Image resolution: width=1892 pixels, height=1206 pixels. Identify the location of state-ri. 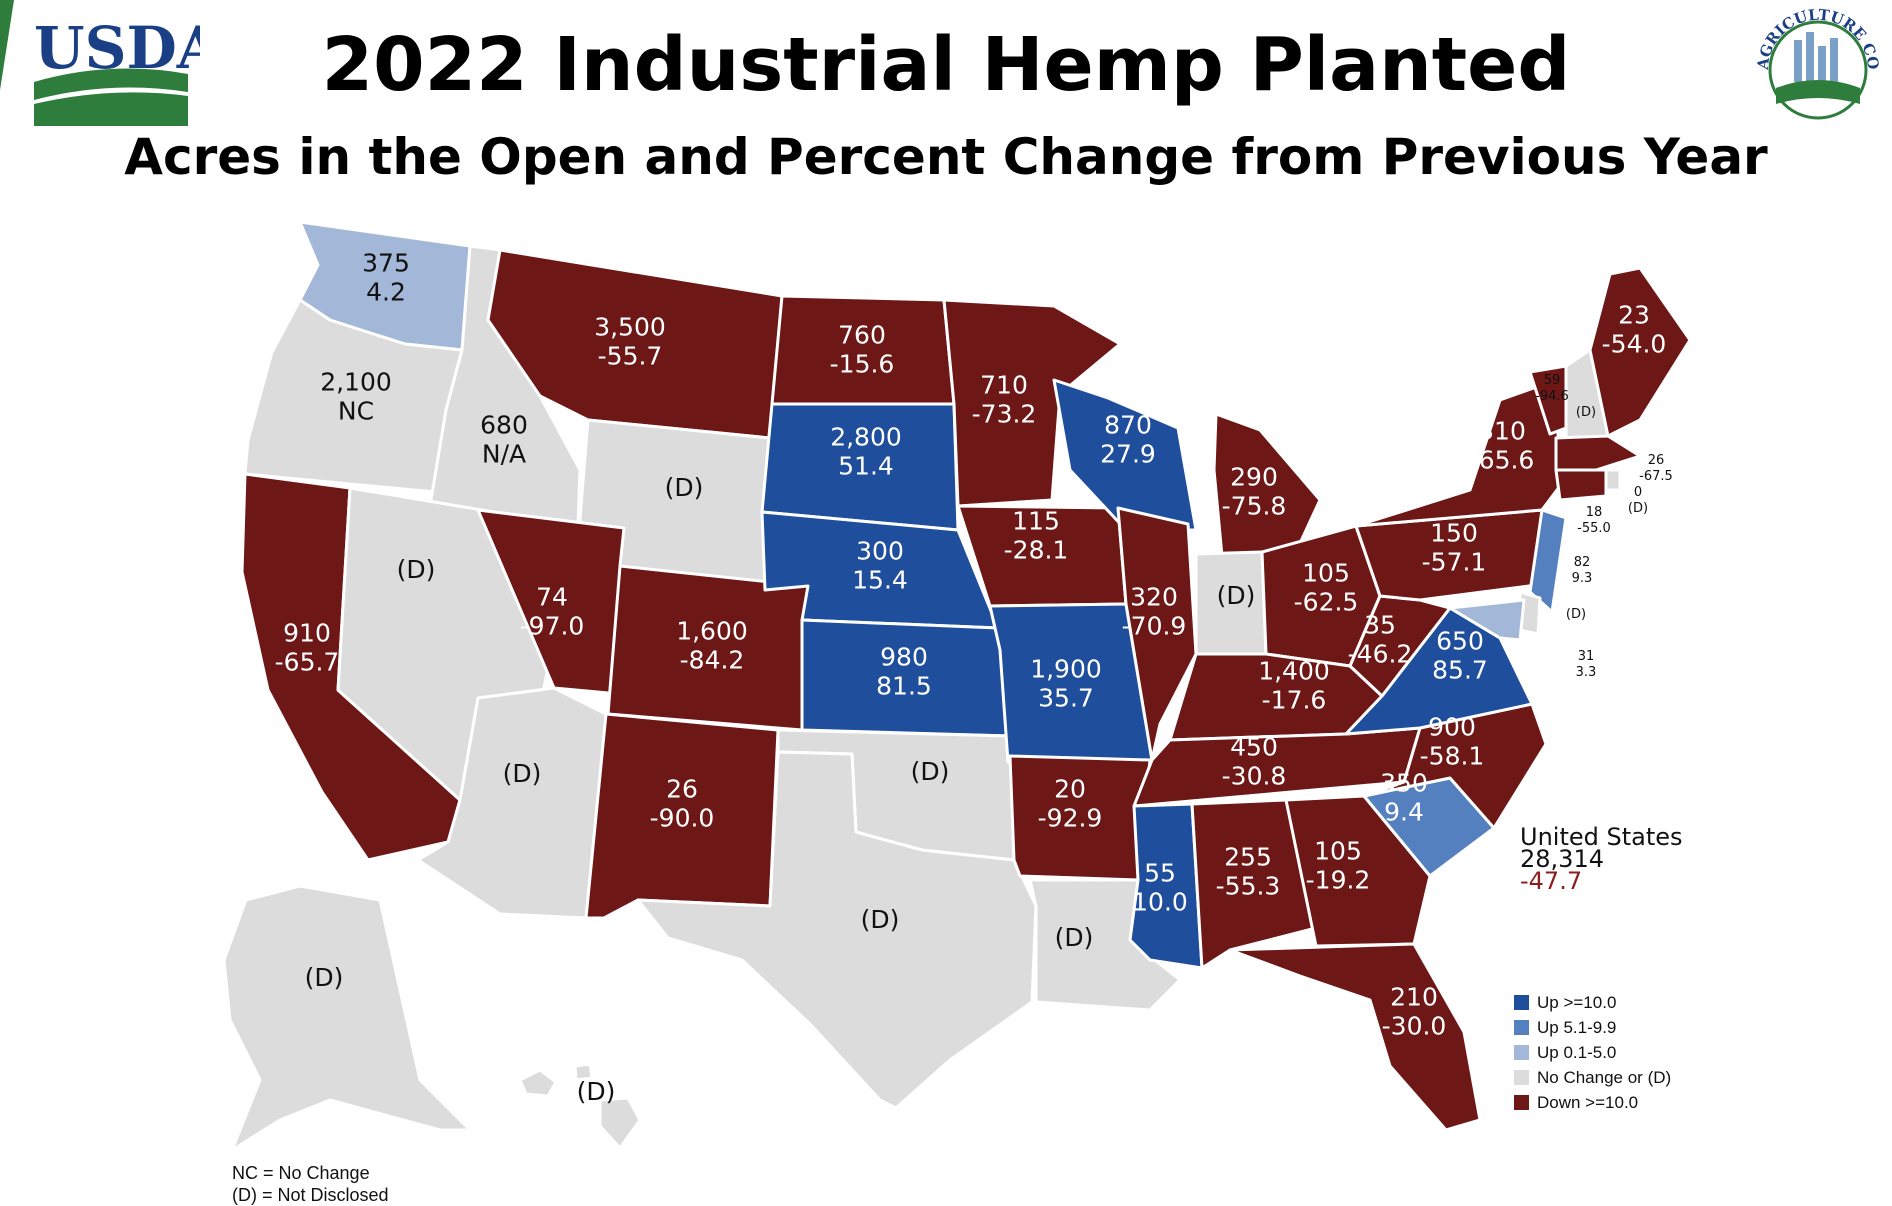
(1613, 480).